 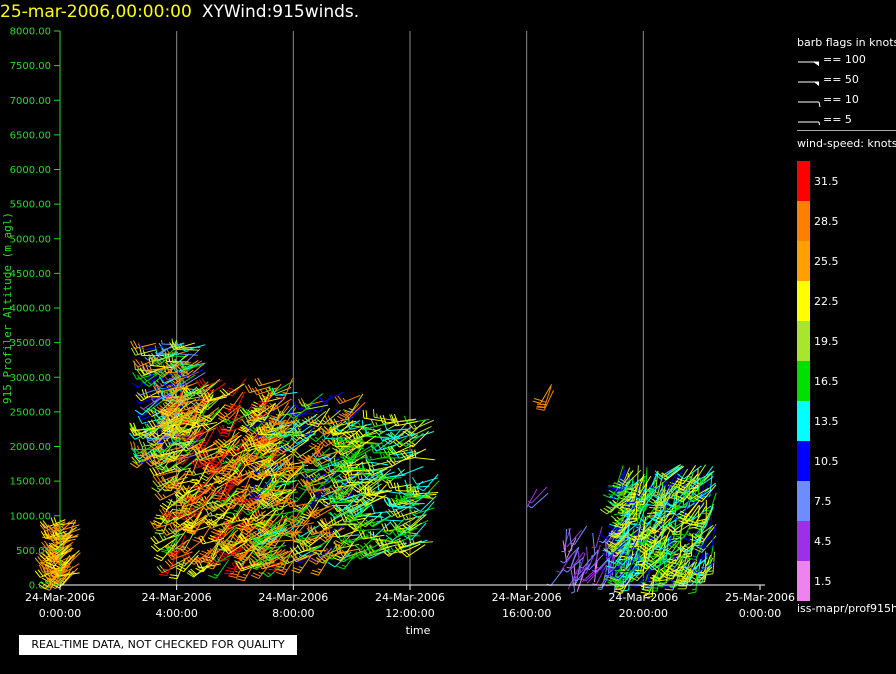 What do you see at coordinates (30, 447) in the screenshot?
I see `y-tick-label: 2000.00` at bounding box center [30, 447].